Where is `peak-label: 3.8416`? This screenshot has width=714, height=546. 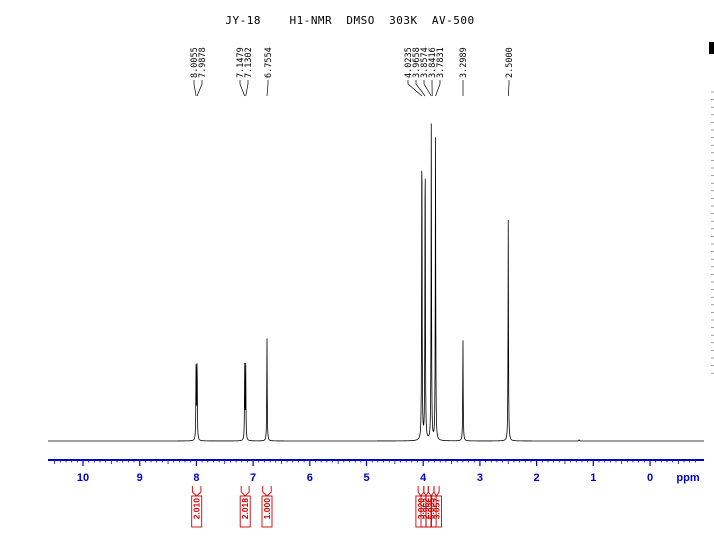
peak-label: 3.8416 is located at coordinates (433, 62).